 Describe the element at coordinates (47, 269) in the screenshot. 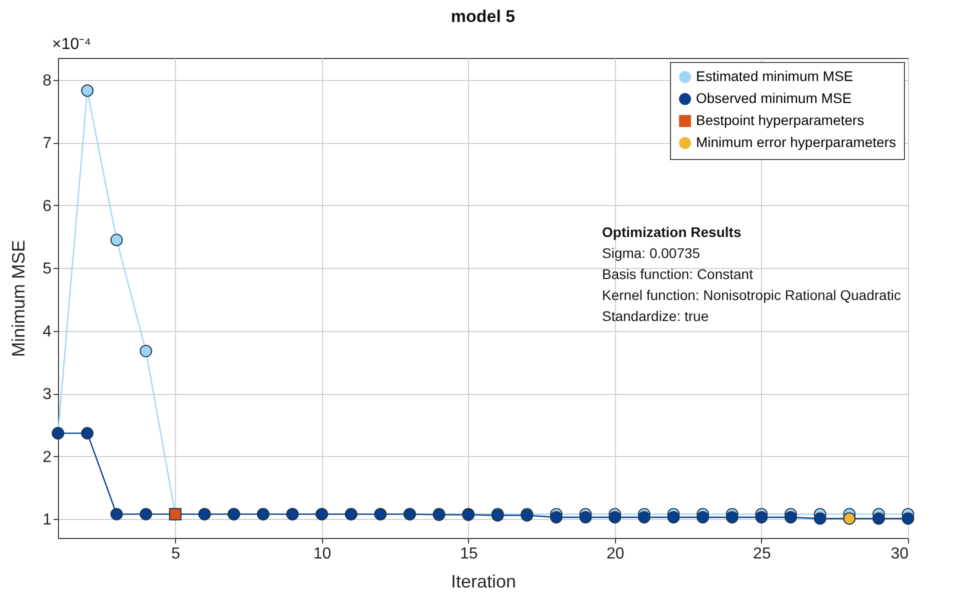

I see `y-tick-label: 5` at that location.